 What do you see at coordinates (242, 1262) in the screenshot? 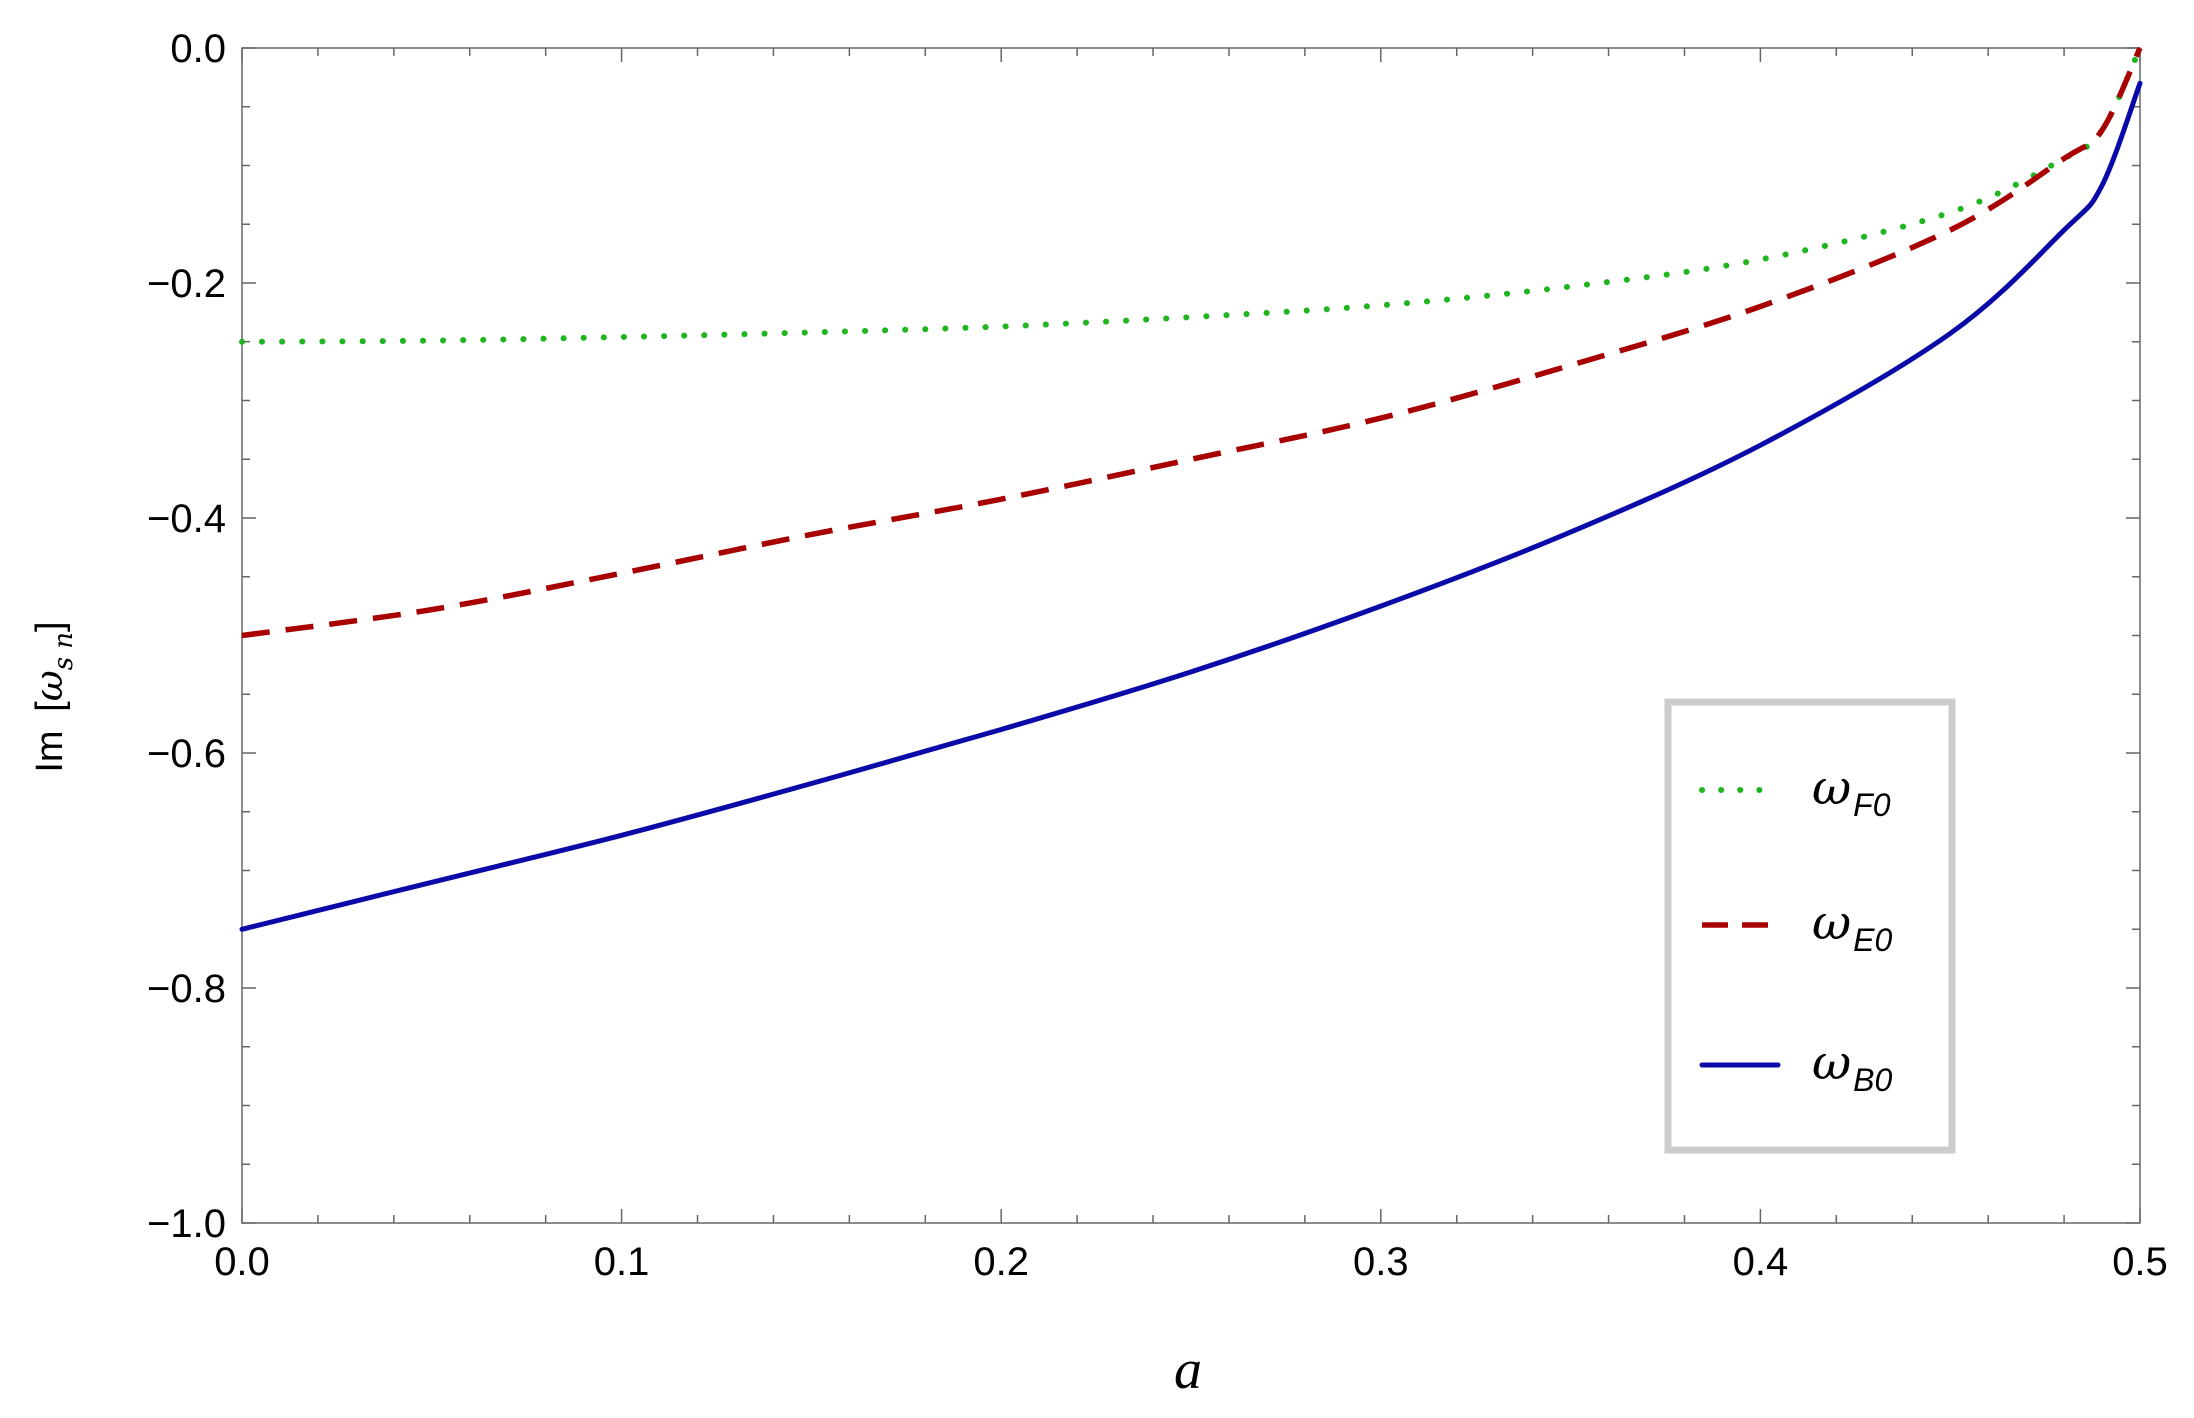
I see `x-tick-label: 0.0` at bounding box center [242, 1262].